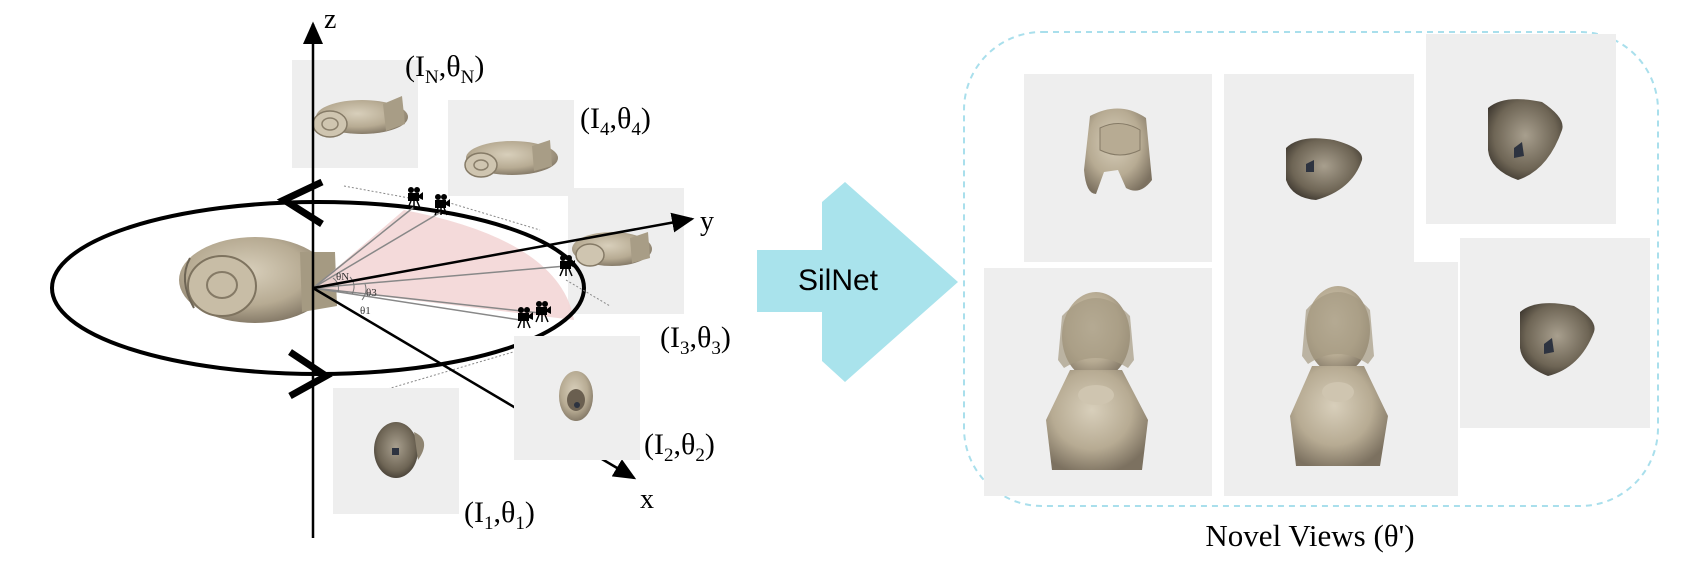 The image size is (1698, 580). What do you see at coordinates (707, 221) in the screenshot?
I see `y-axis-label: y` at bounding box center [707, 221].